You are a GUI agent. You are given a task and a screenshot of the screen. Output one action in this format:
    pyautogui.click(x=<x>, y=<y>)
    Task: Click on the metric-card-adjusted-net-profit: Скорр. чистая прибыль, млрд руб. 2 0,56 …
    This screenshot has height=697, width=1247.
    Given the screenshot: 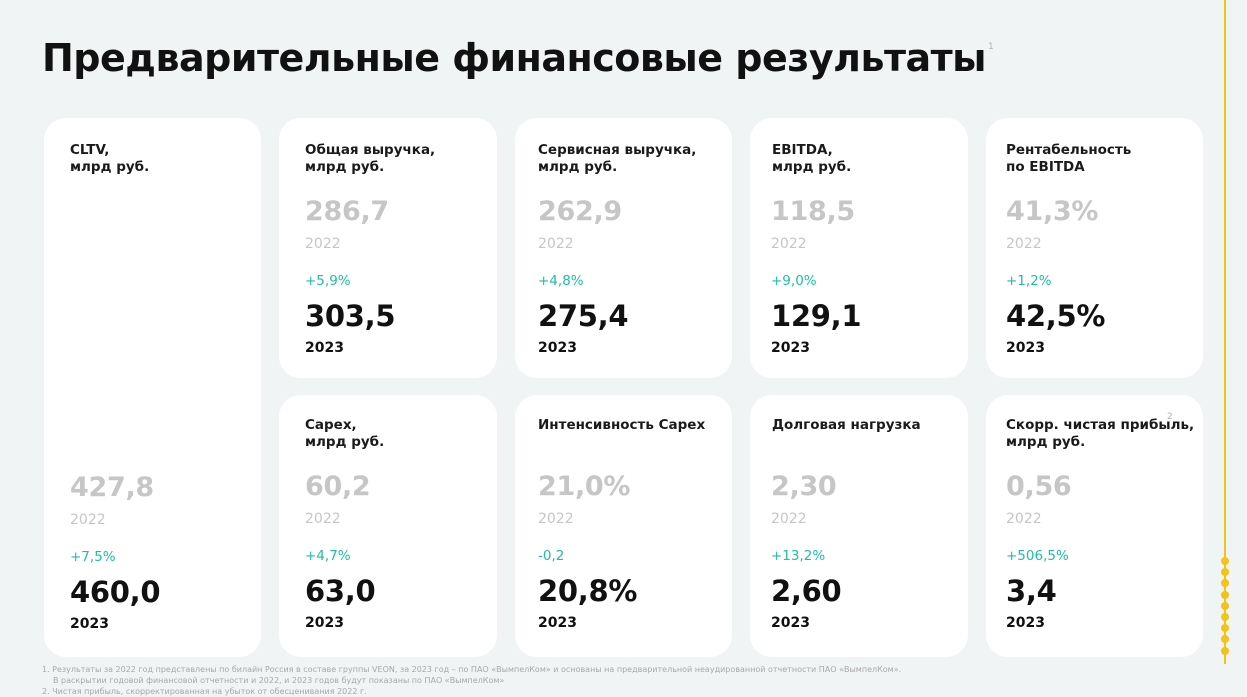 What is the action you would take?
    pyautogui.click(x=1094, y=526)
    